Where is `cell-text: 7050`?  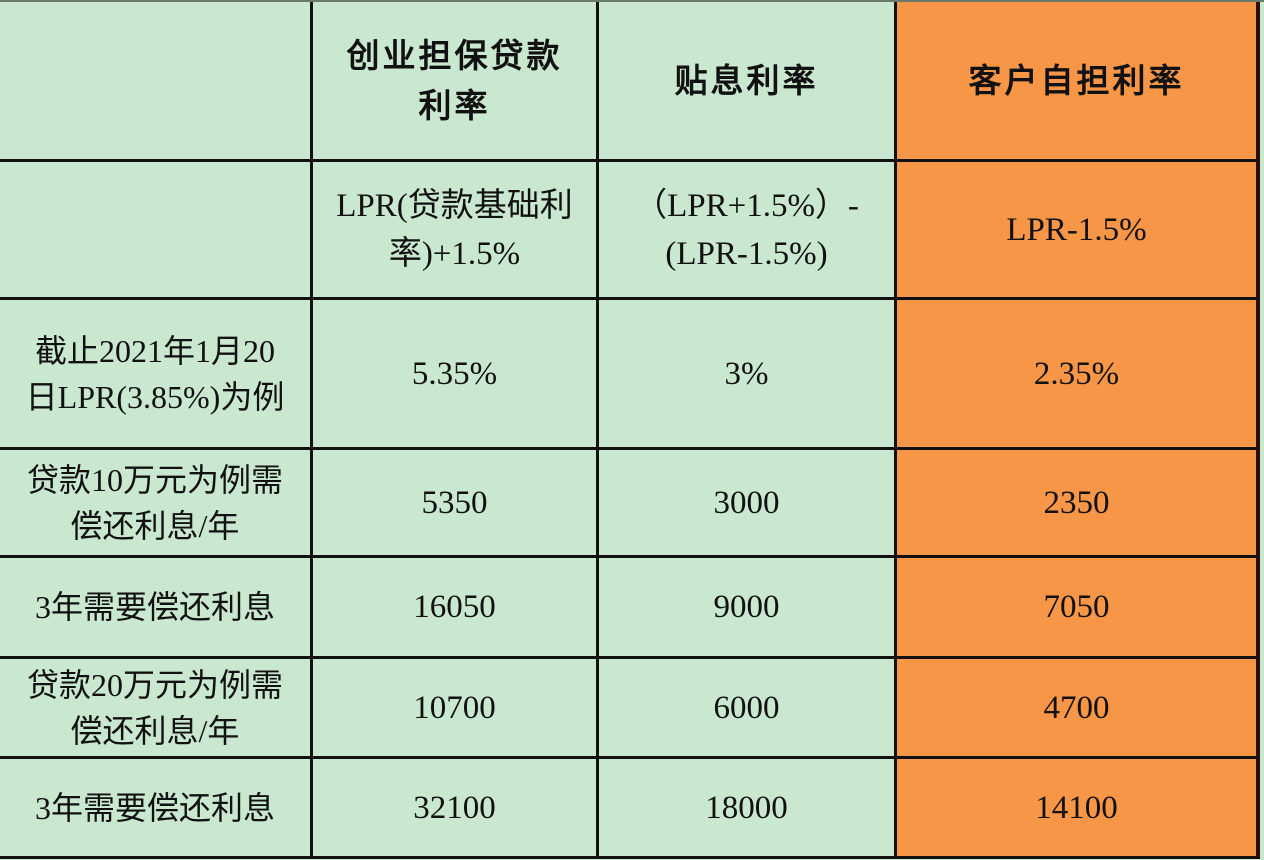 cell-text: 7050 is located at coordinates (1076, 607).